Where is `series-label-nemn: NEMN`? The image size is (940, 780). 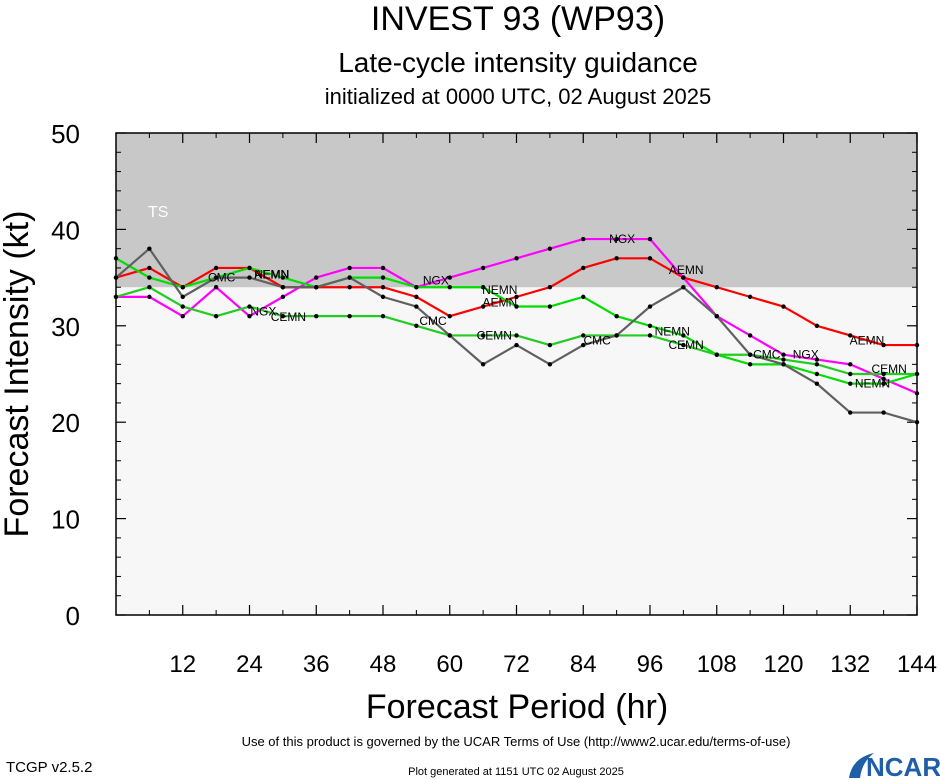 series-label-nemn: NEMN is located at coordinates (872, 384).